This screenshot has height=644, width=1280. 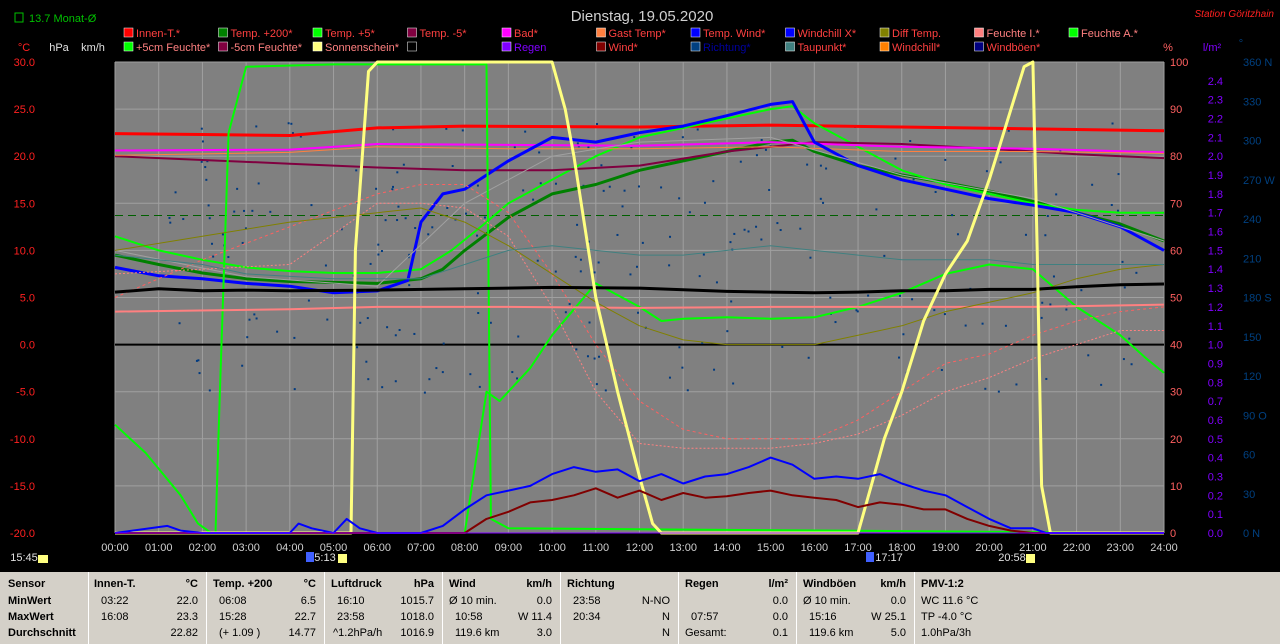 What do you see at coordinates (1251, 534) in the screenshot?
I see `direction-tick-label: 0 N` at bounding box center [1251, 534].